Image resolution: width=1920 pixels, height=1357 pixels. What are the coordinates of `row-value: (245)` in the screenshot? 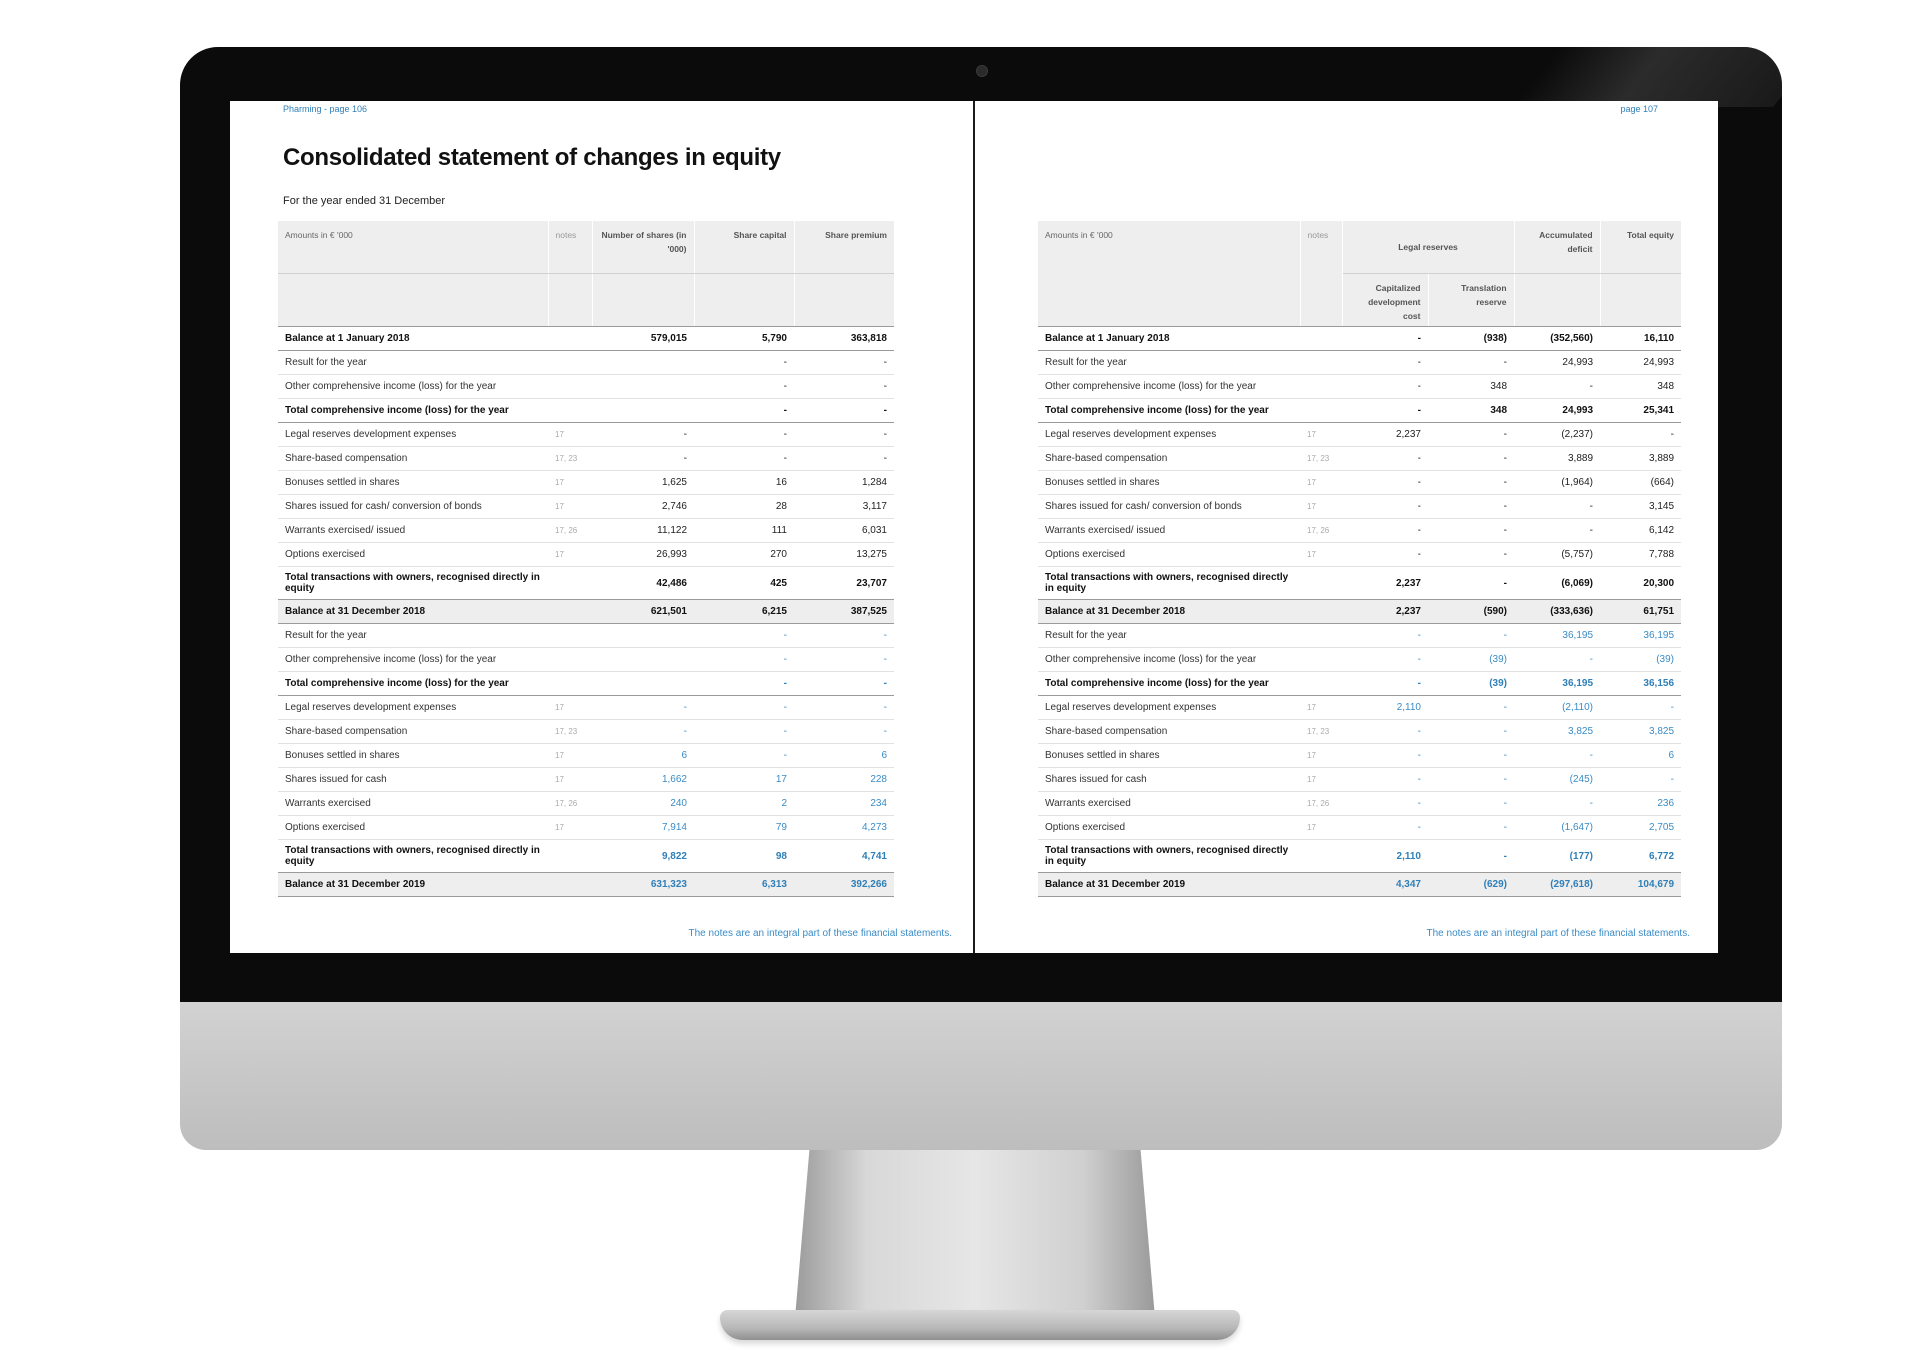 It's located at (1557, 779).